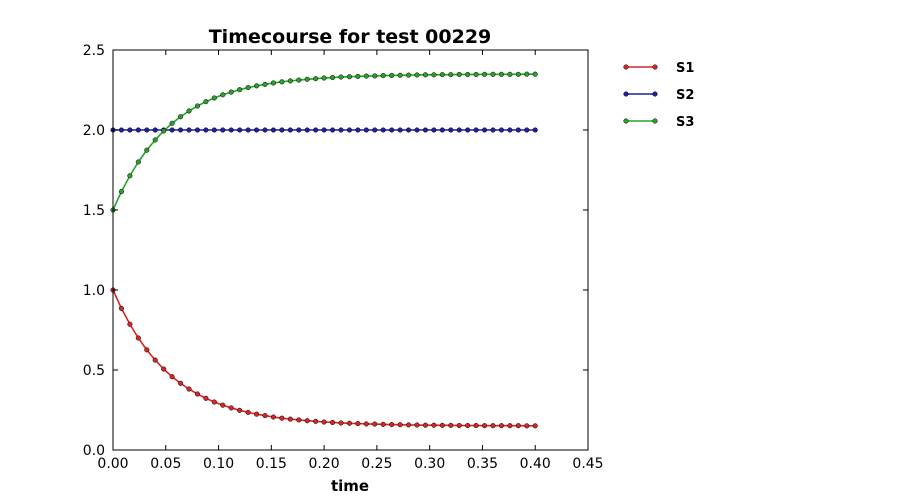 The height and width of the screenshot is (504, 900). What do you see at coordinates (482, 464) in the screenshot?
I see `x-tick-label: 0.35` at bounding box center [482, 464].